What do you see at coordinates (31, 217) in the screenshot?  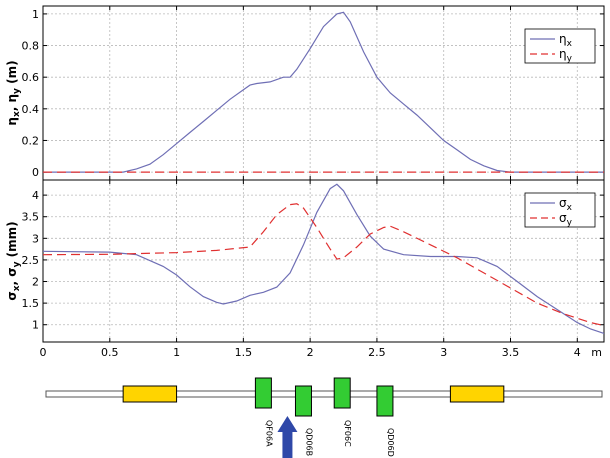 I see `beam-size-ytick-label-5: 3.5` at bounding box center [31, 217].